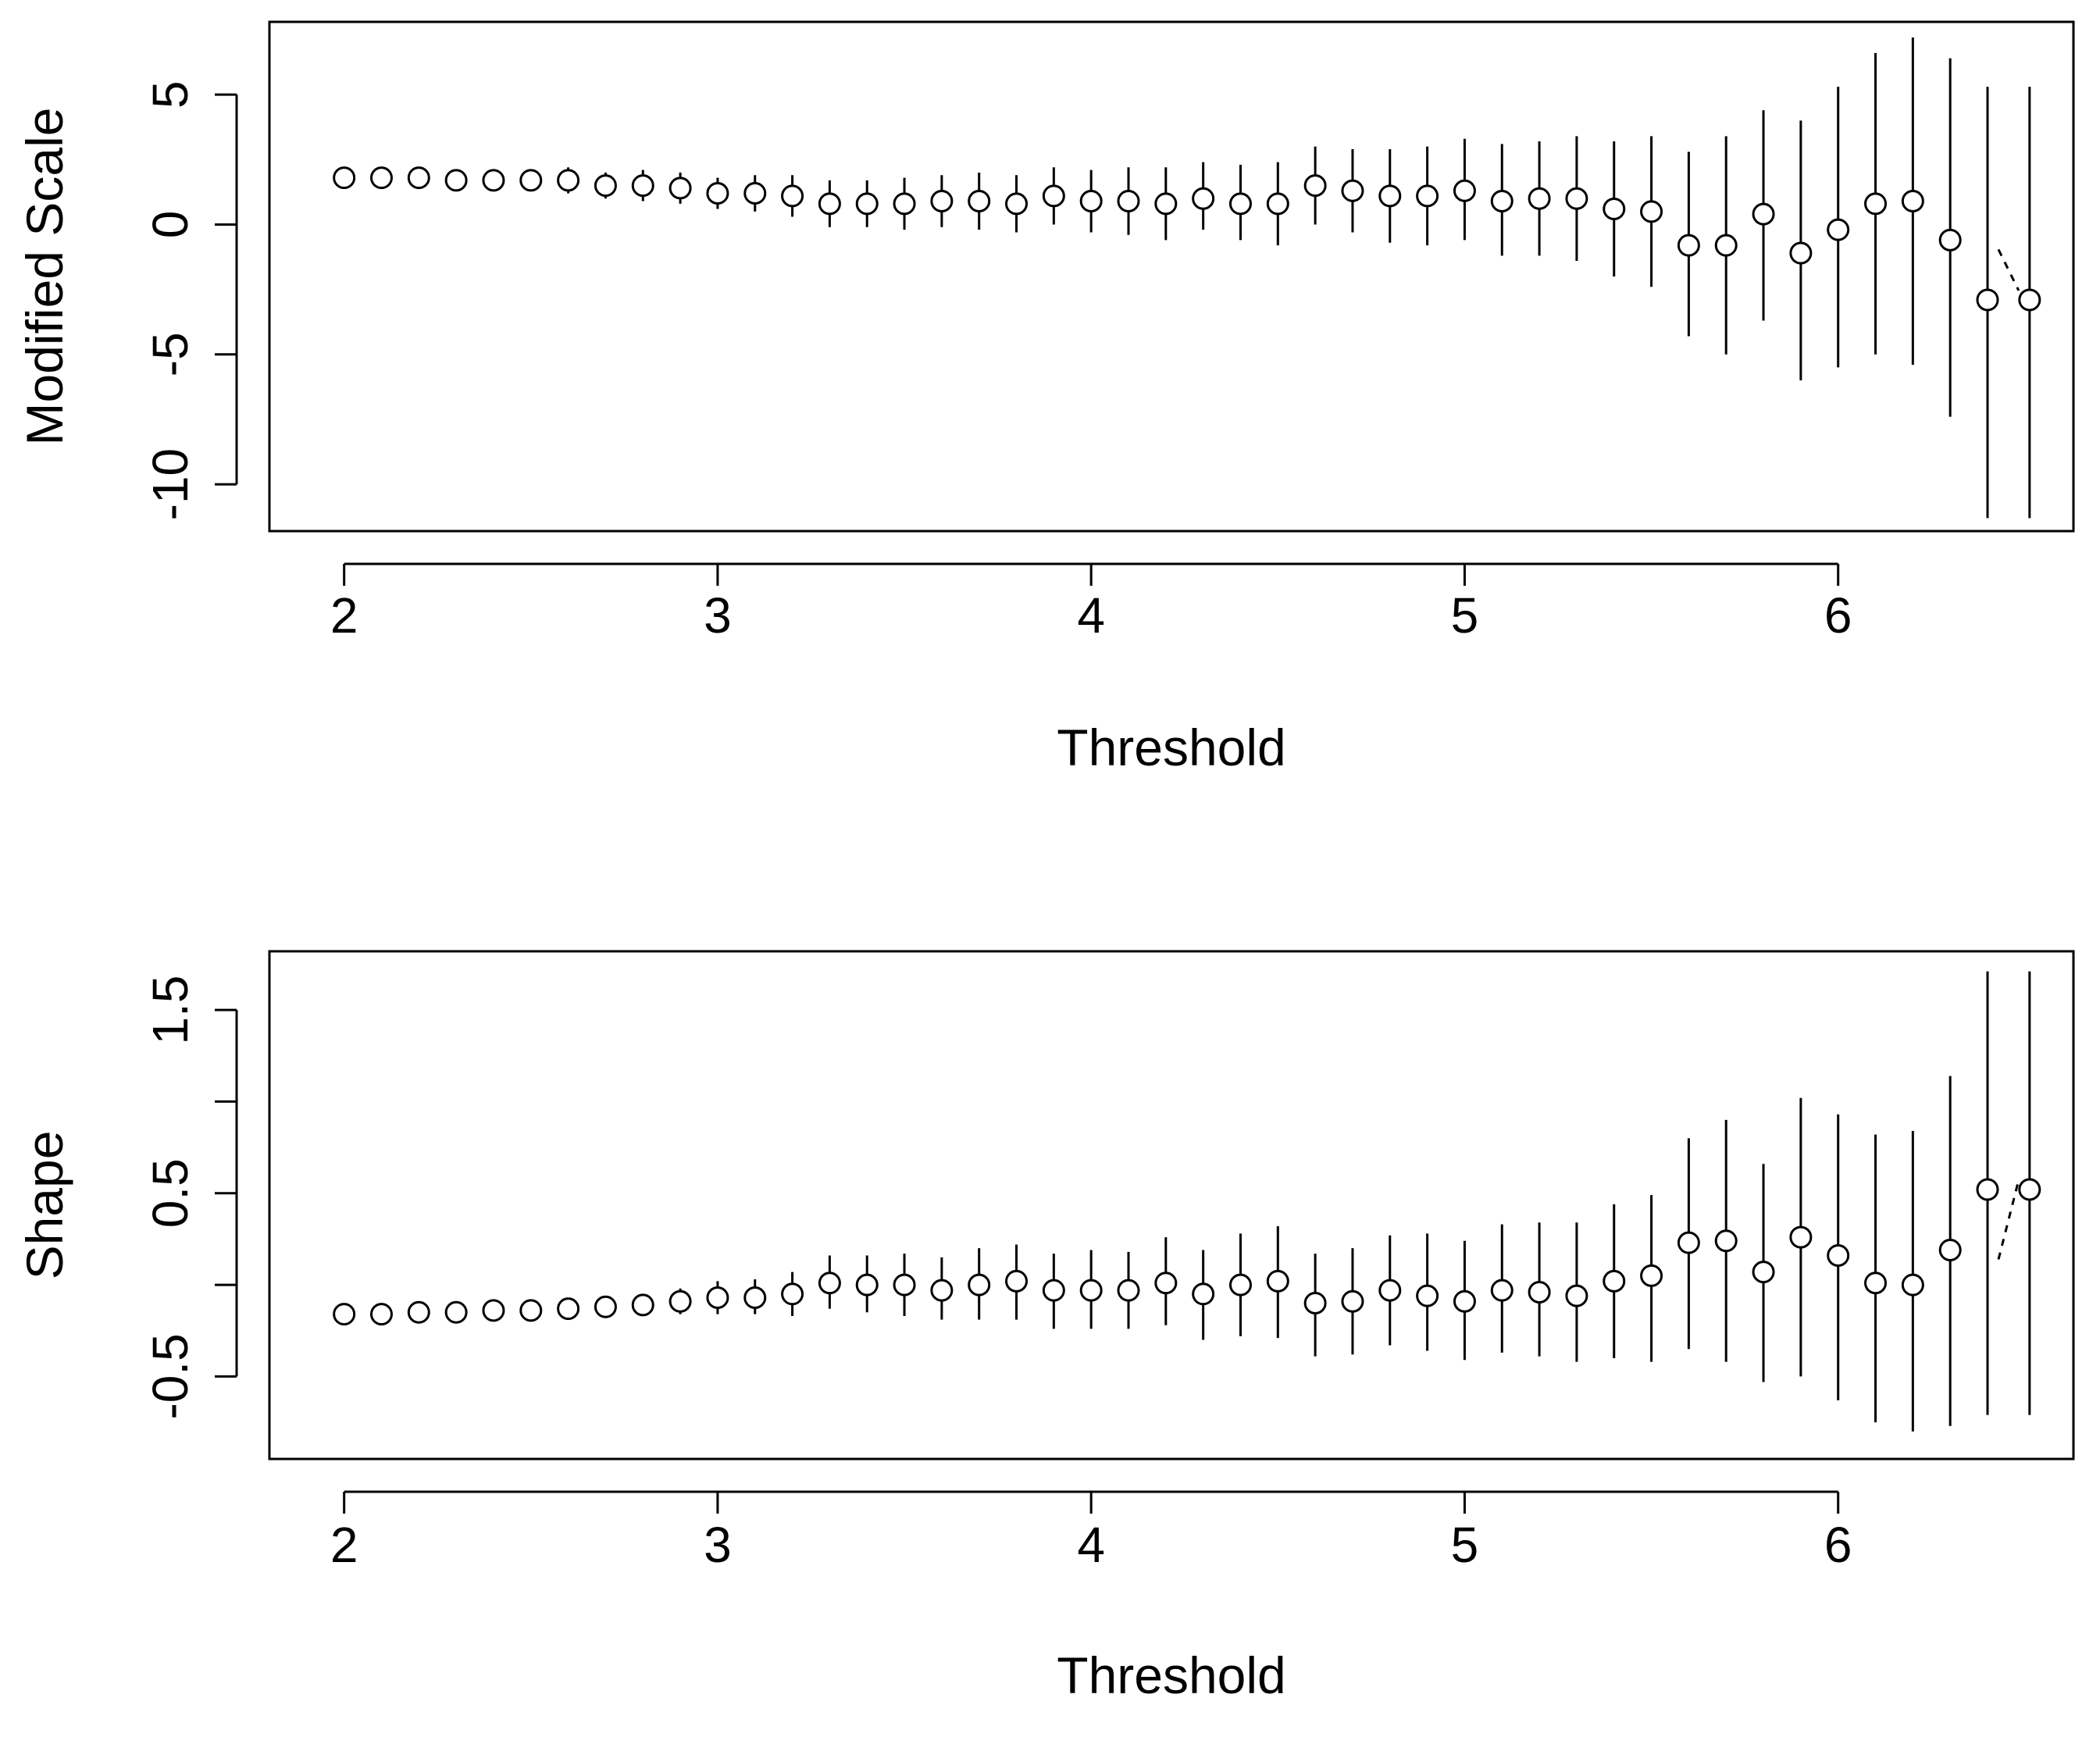  I want to click on y-tick-label: -0.5, so click(170, 1376).